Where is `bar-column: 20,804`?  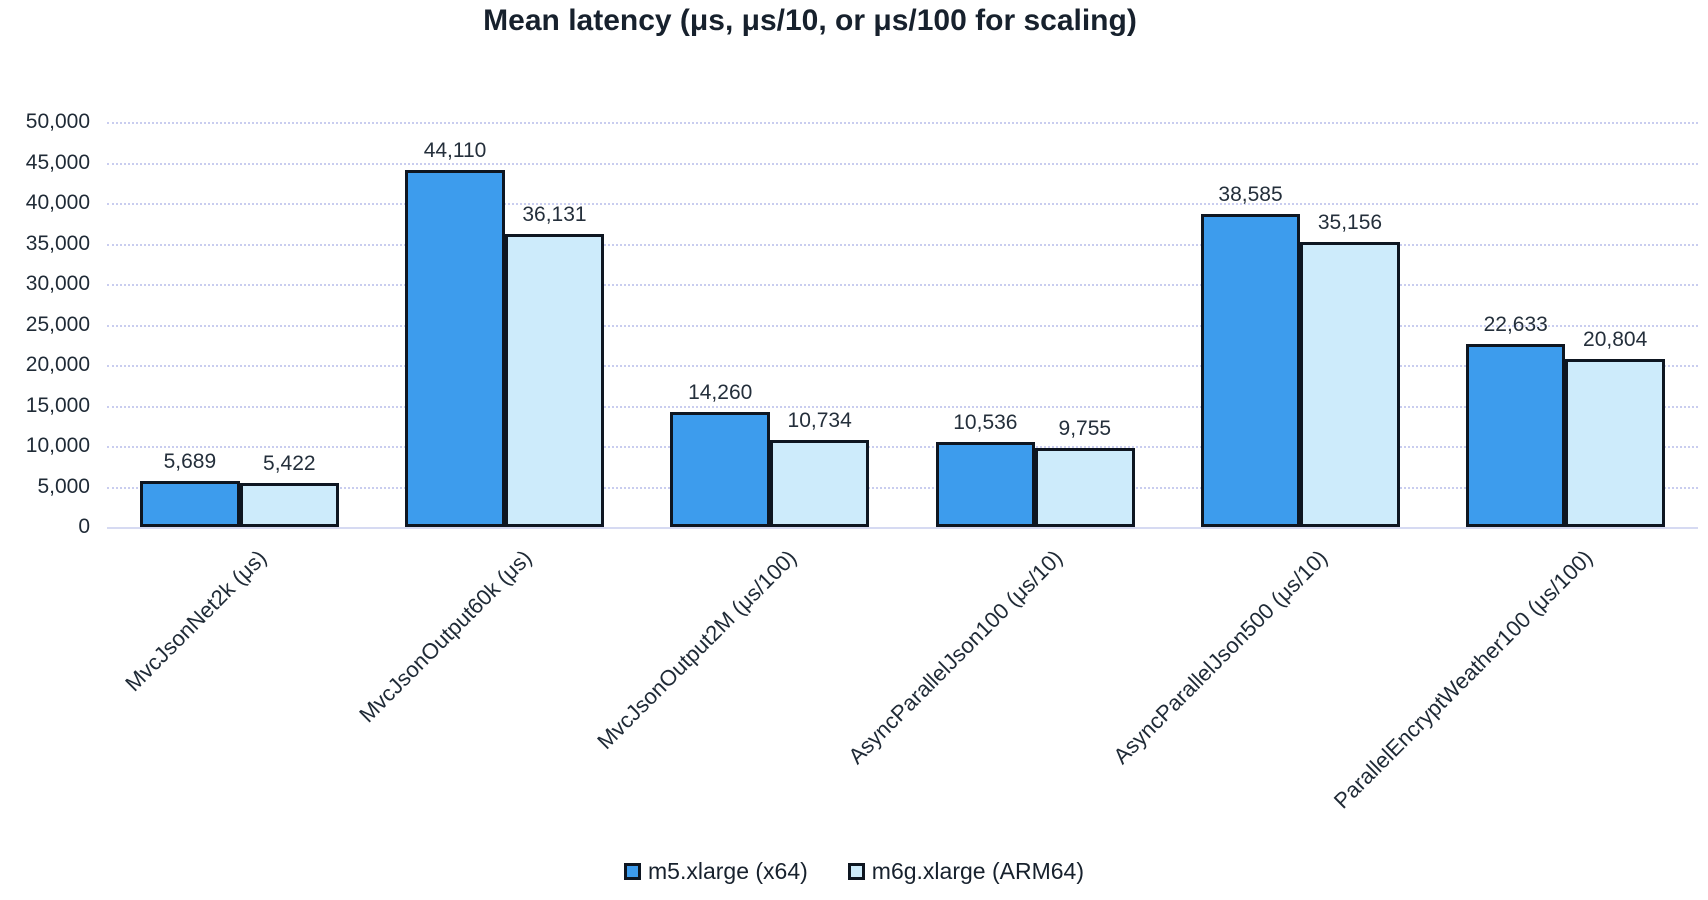
bar-column: 20,804 is located at coordinates (1615, 427).